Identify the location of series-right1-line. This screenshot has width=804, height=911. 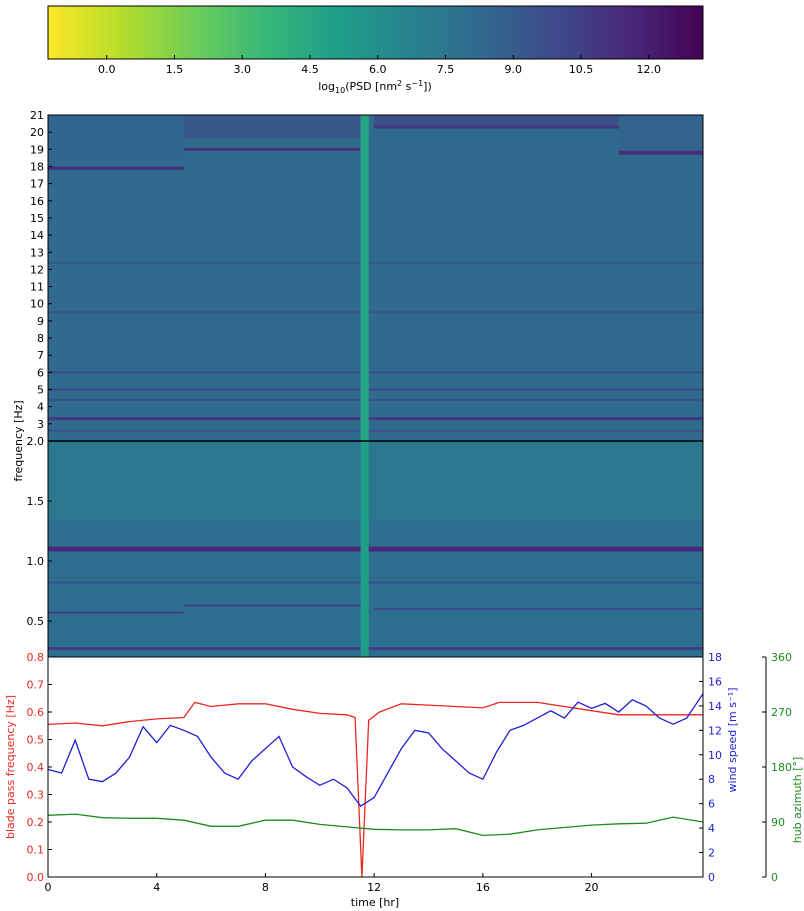
(375, 750).